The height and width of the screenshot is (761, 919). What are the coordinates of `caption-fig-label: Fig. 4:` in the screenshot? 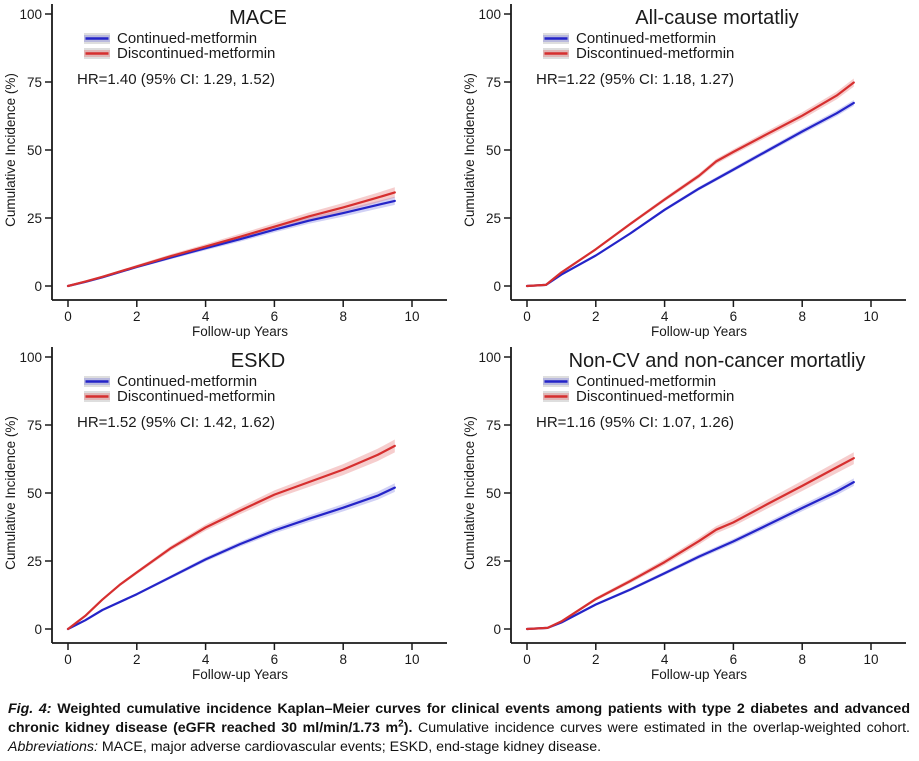 It's located at (33, 709).